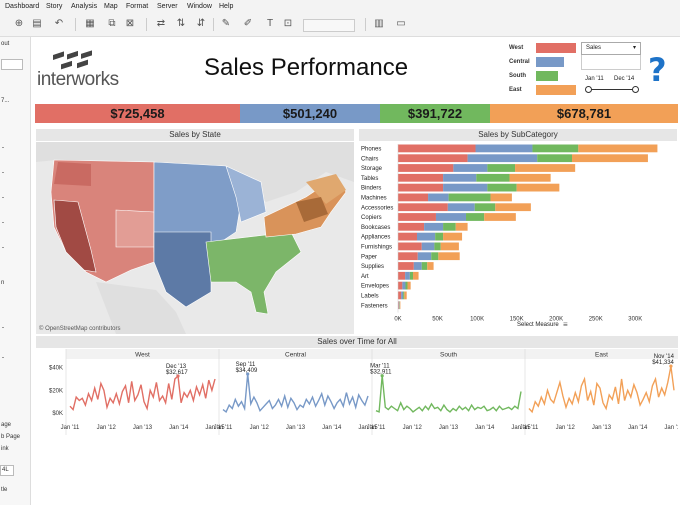 The height and width of the screenshot is (505, 680). Describe the element at coordinates (248, 23) in the screenshot. I see `group-icon: ✐` at that location.